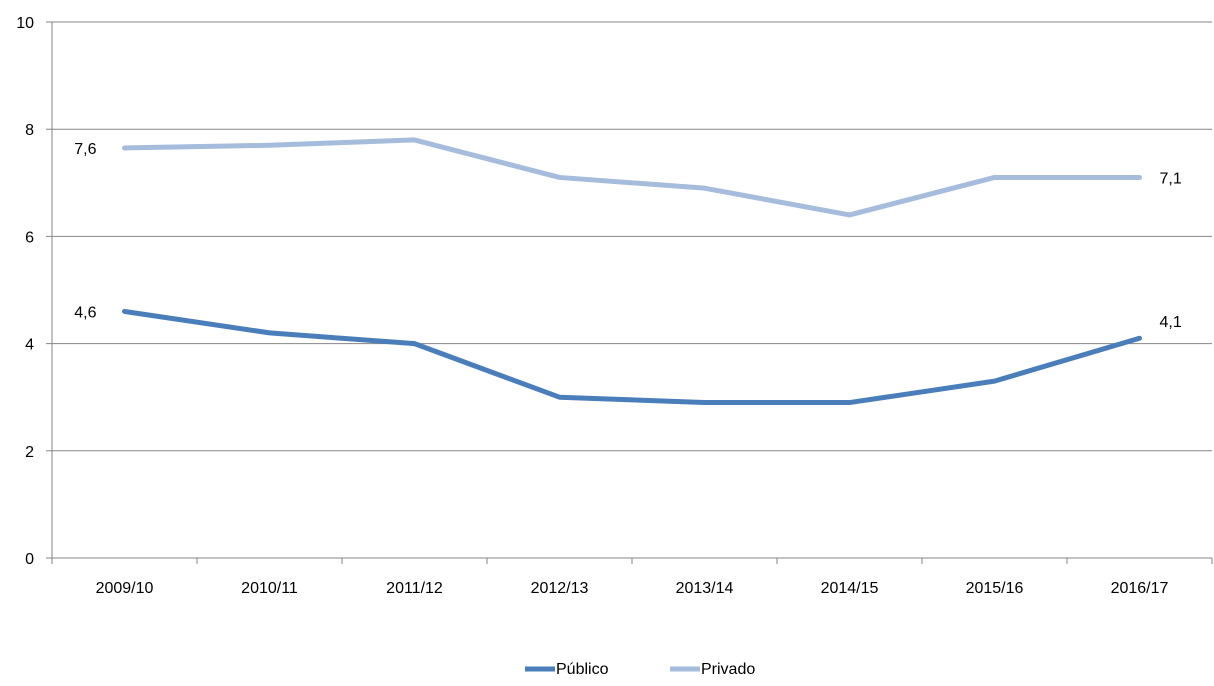 This screenshot has height=686, width=1214. Describe the element at coordinates (29, 345) in the screenshot. I see `y-tick-label: 4` at that location.